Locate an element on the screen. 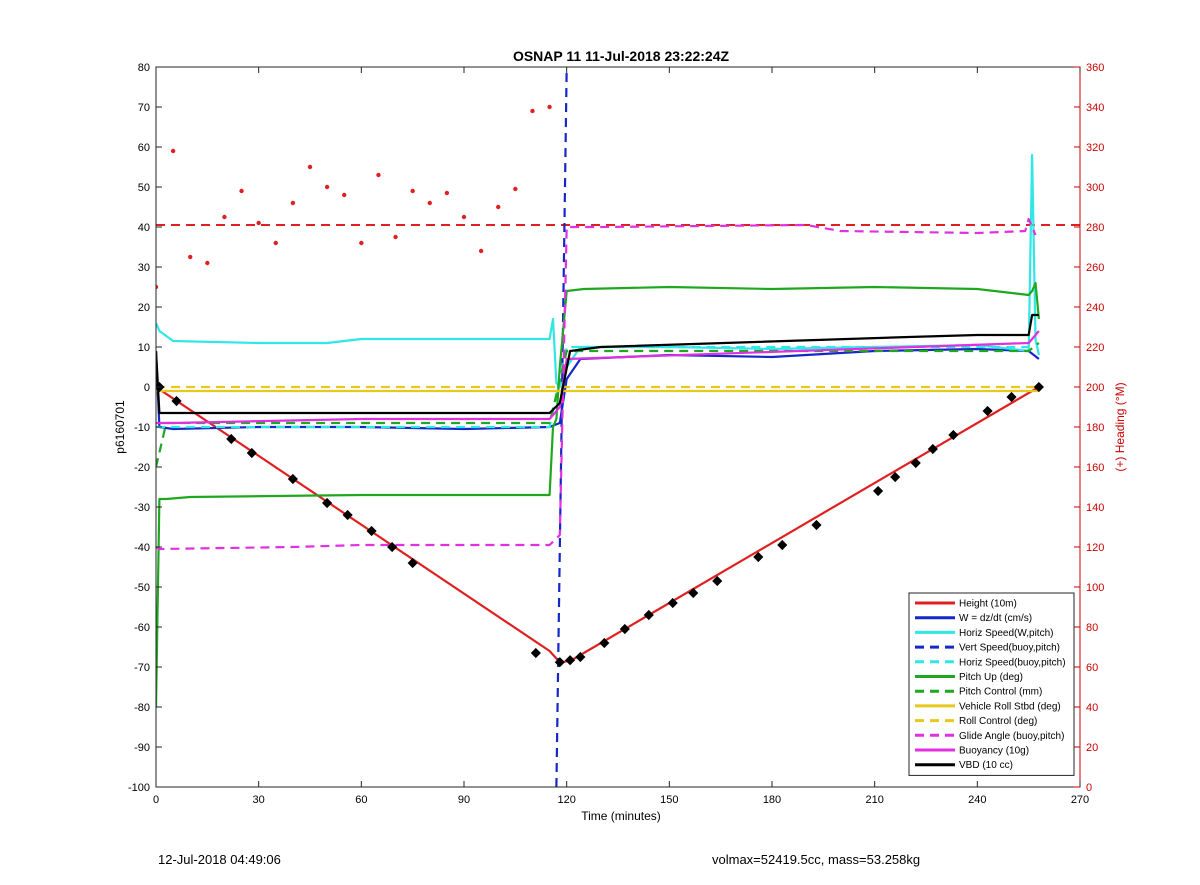 The image size is (1200, 885). y-tick-label-right: 280 is located at coordinates (1095, 228).